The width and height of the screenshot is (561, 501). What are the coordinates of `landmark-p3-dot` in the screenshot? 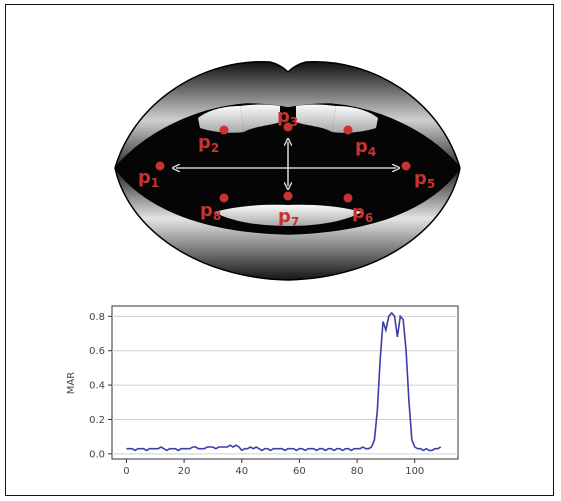 It's located at (288, 127).